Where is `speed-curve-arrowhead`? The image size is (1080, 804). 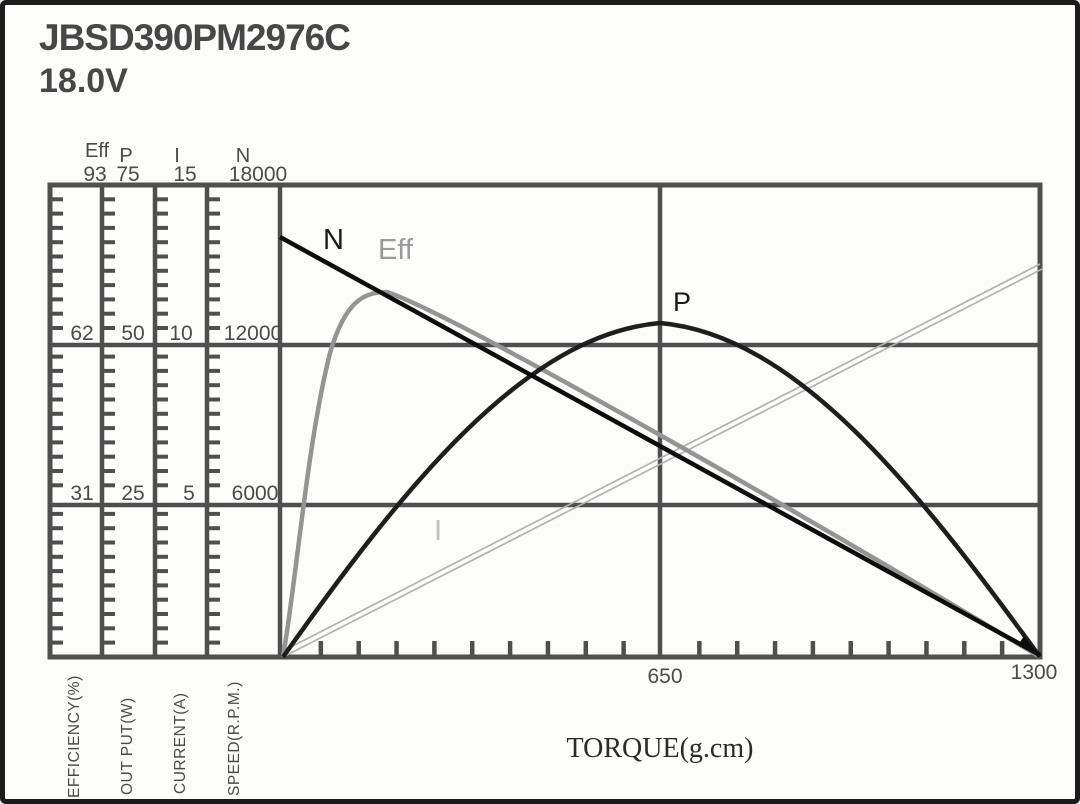
speed-curve-arrowhead is located at coordinates (1029, 646).